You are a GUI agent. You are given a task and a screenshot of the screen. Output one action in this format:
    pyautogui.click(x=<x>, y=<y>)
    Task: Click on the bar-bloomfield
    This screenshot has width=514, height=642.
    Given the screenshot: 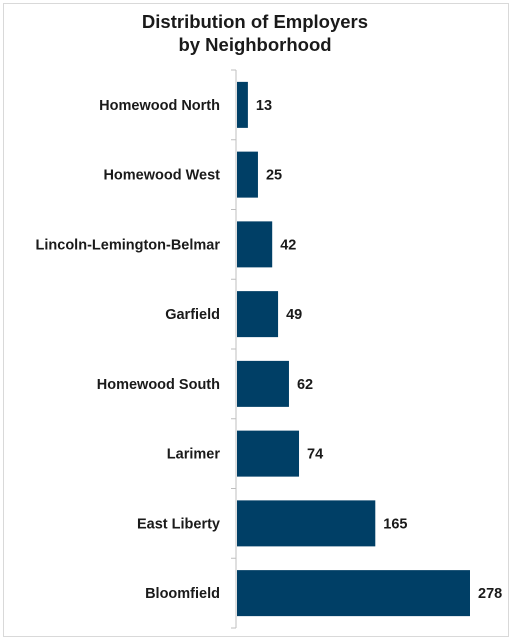 What is the action you would take?
    pyautogui.click(x=353, y=593)
    